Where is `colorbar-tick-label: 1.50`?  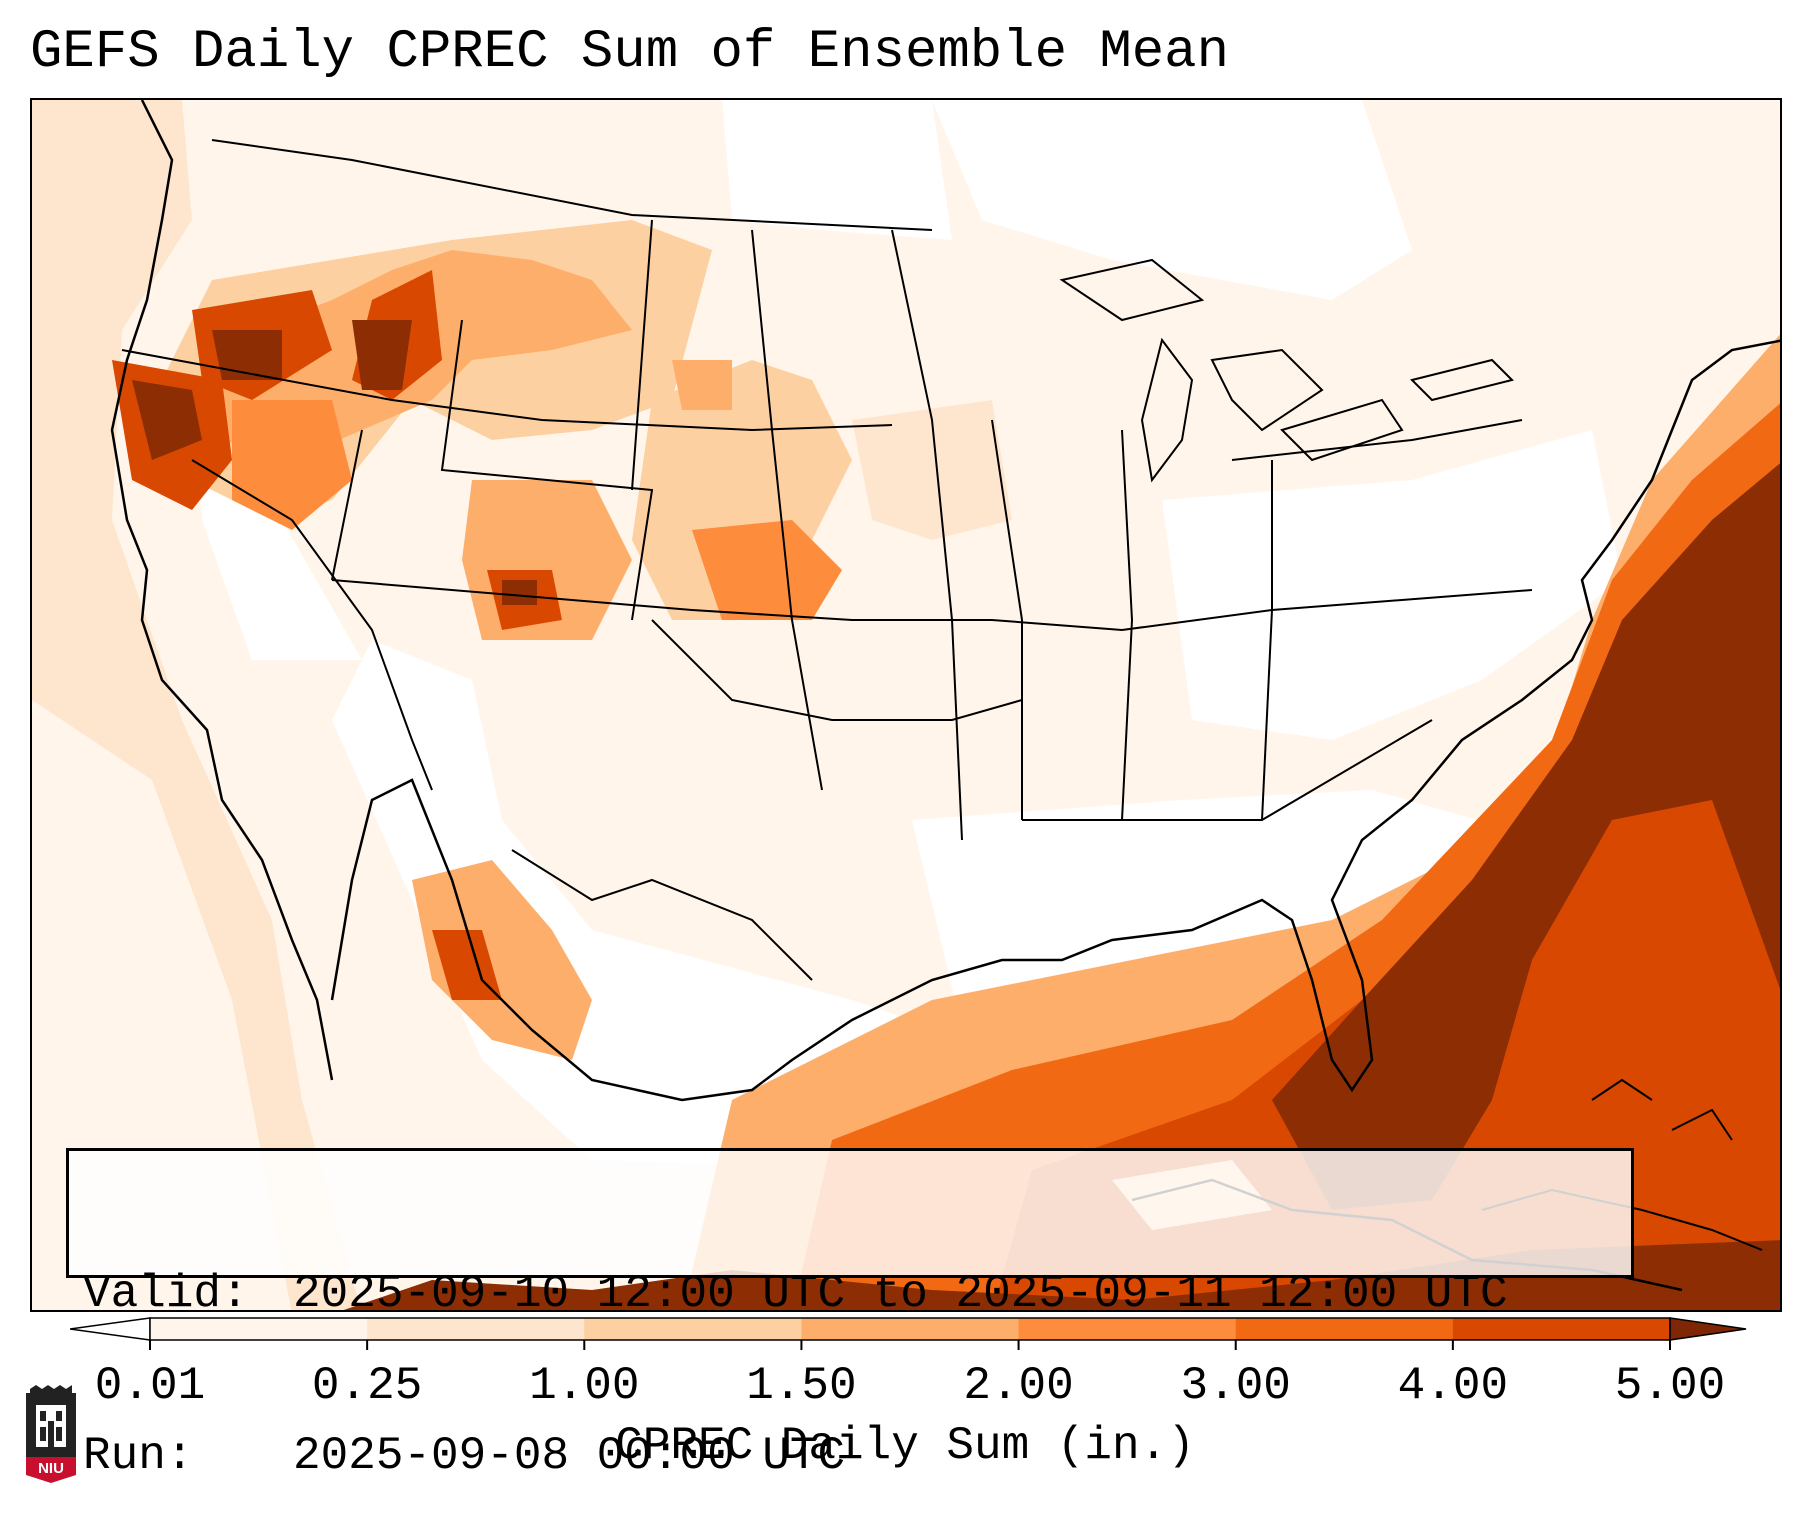
colorbar-tick-label: 1.50 is located at coordinates (801, 1386).